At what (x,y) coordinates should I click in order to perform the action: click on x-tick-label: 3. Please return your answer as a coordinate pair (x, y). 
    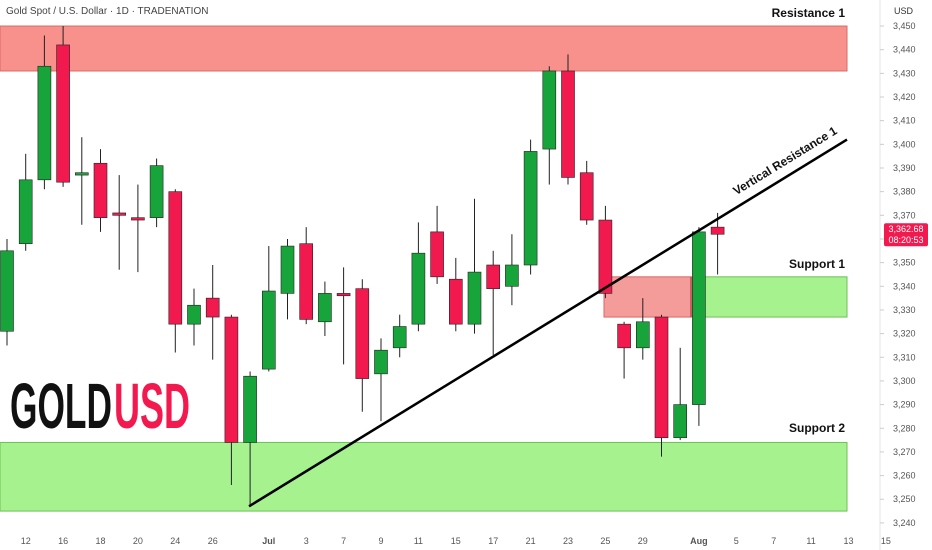
    Looking at the image, I should click on (306, 541).